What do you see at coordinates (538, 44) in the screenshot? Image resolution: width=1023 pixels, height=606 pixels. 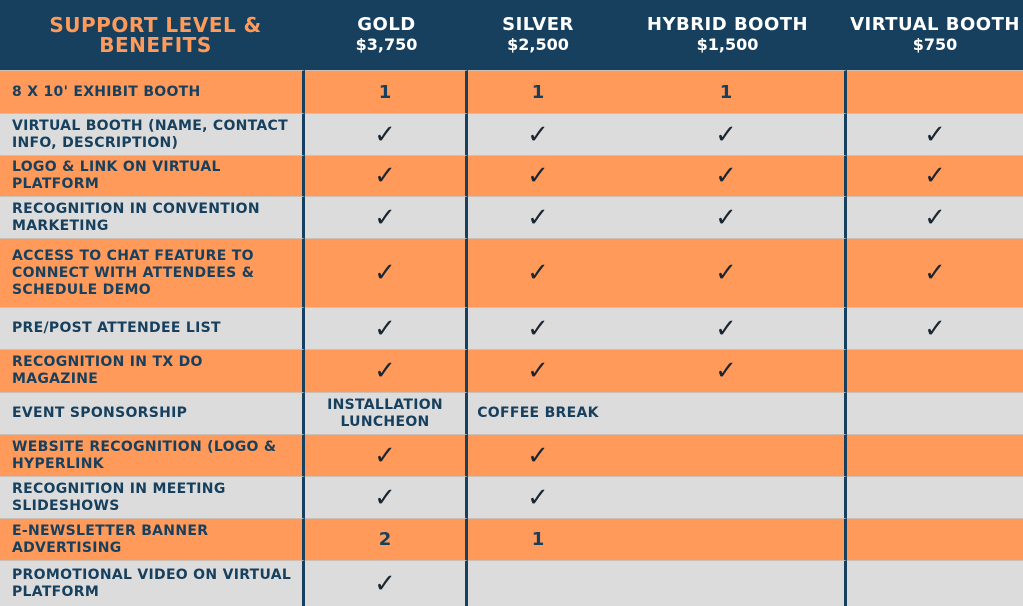 I see `column-price: $2,500` at bounding box center [538, 44].